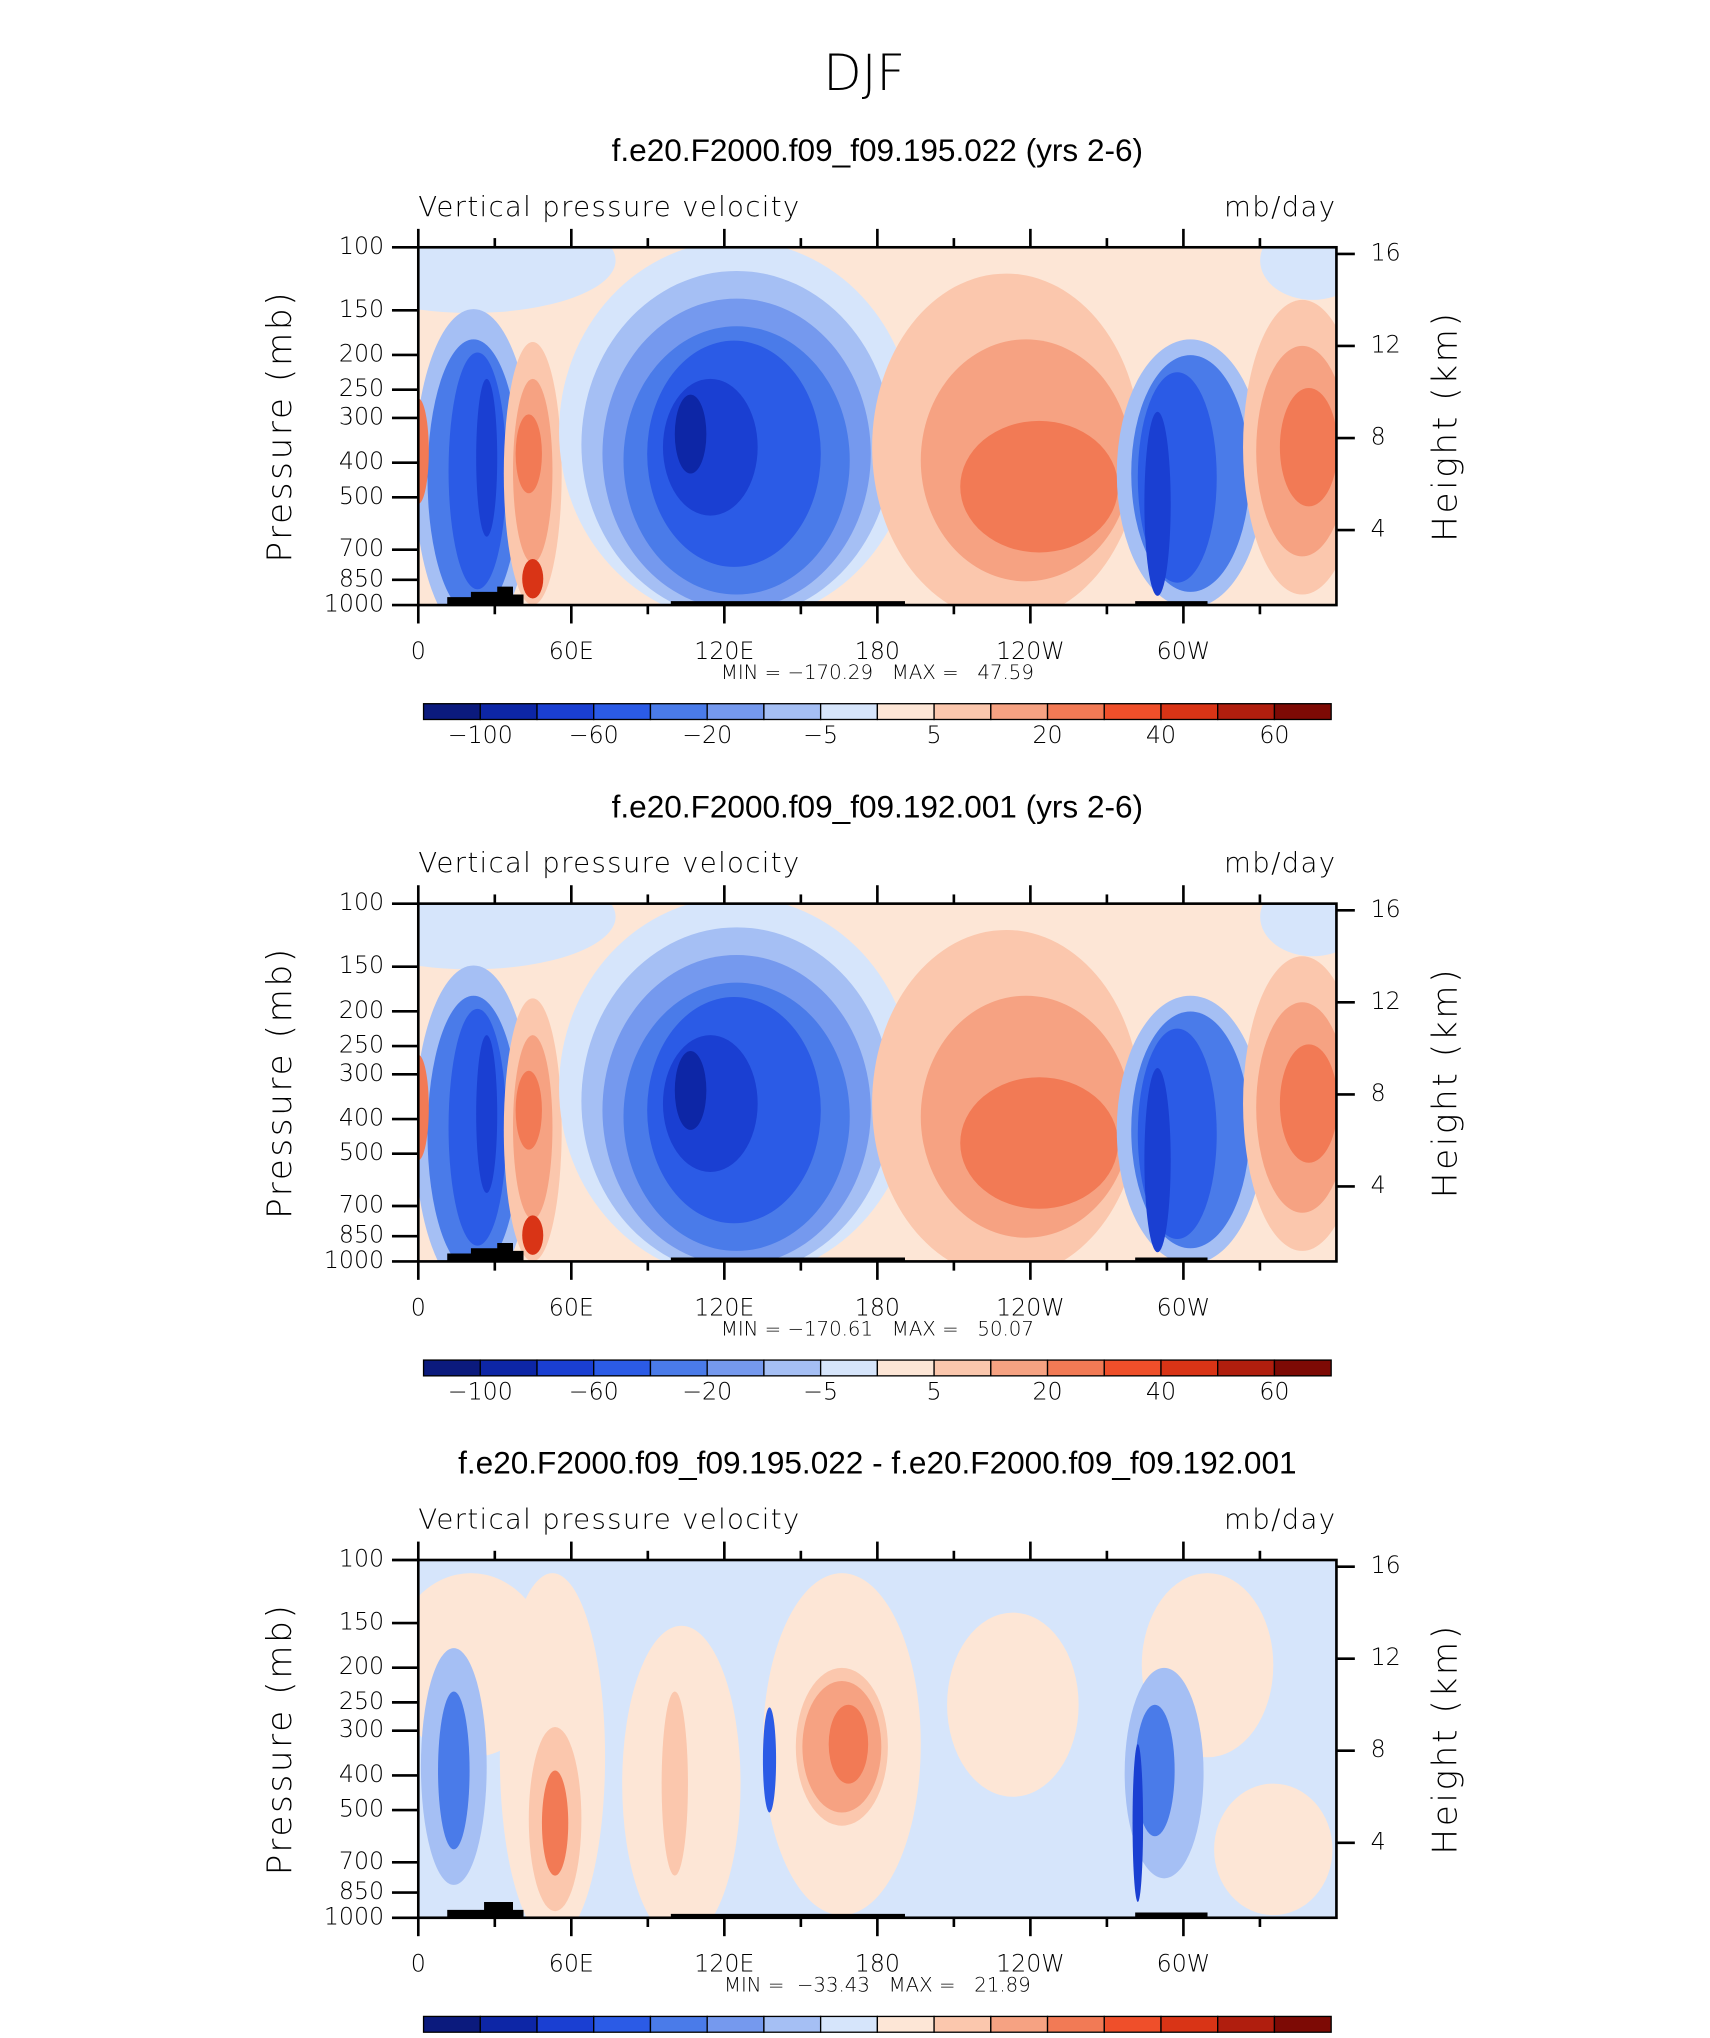  I want to click on panel-title: f.e20.F2000.f09_f09.192.001 (yrs 2-6), so click(877, 806).